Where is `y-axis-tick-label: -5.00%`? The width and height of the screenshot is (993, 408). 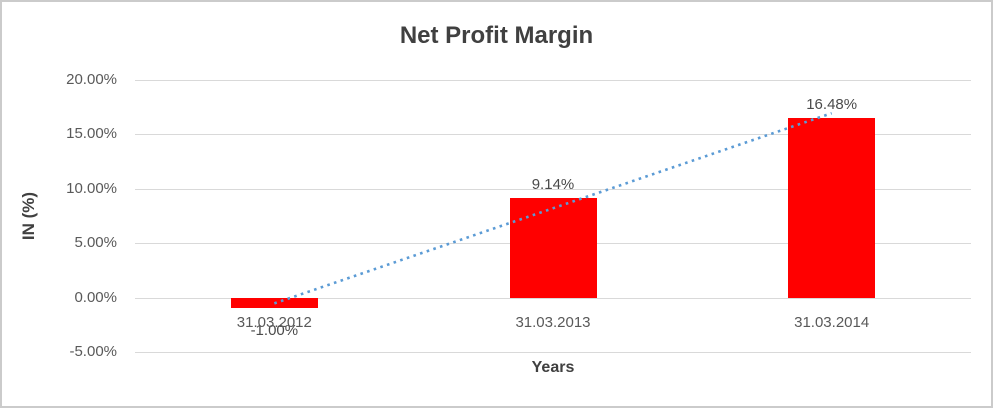
y-axis-tick-label: -5.00% is located at coordinates (93, 351).